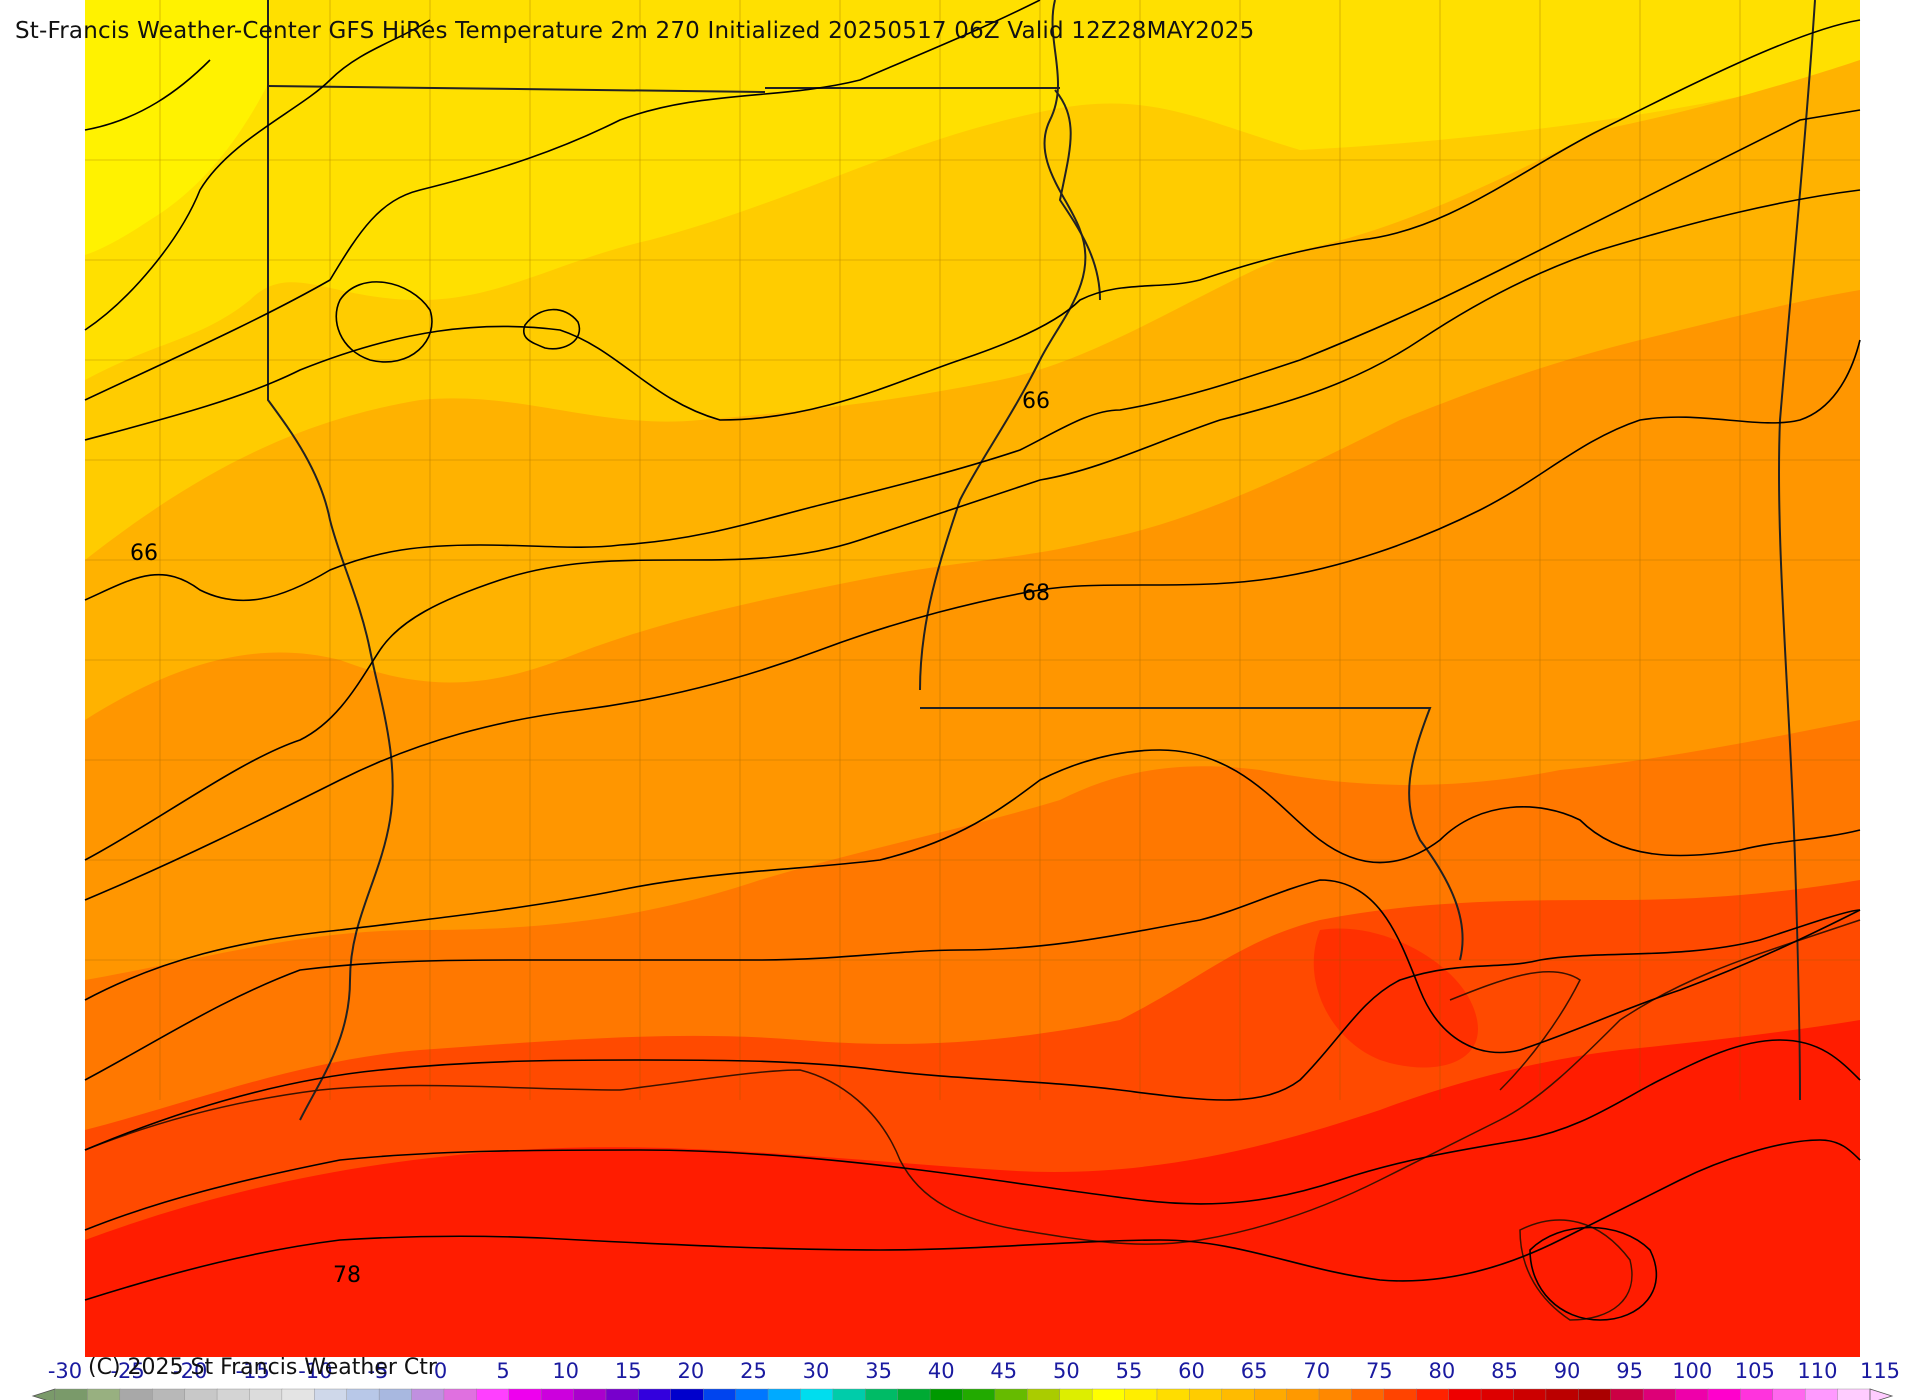  What do you see at coordinates (878, 1371) in the screenshot?
I see `colorbar-tick-label: 35` at bounding box center [878, 1371].